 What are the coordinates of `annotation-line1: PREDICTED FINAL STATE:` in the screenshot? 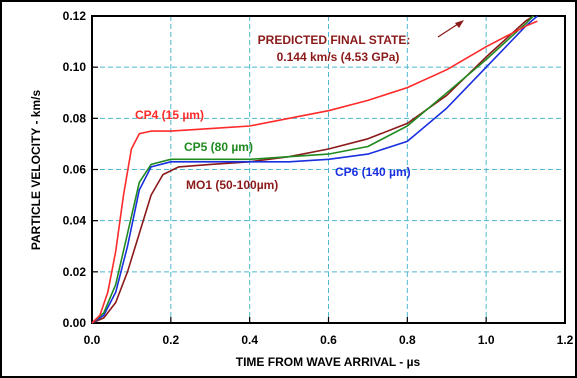 It's located at (334, 40).